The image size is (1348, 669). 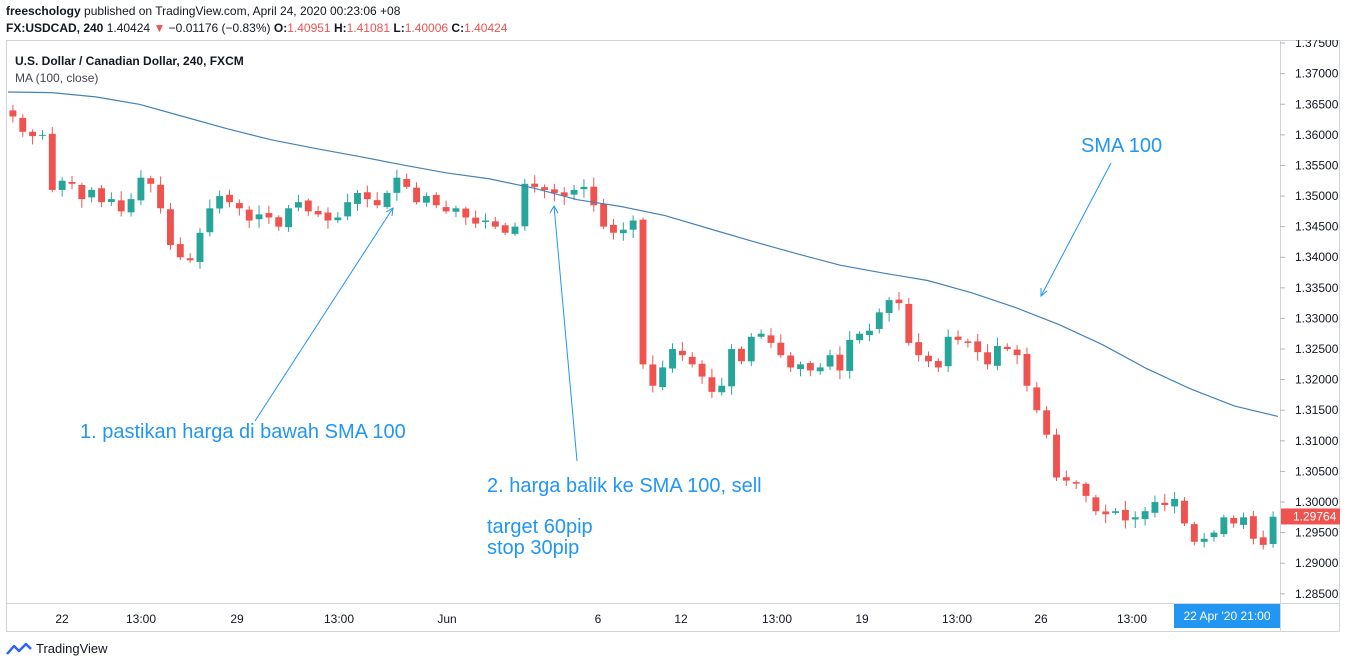 What do you see at coordinates (624, 486) in the screenshot?
I see `annotation-step2: 2. harga balik ke SMA 100, sell` at bounding box center [624, 486].